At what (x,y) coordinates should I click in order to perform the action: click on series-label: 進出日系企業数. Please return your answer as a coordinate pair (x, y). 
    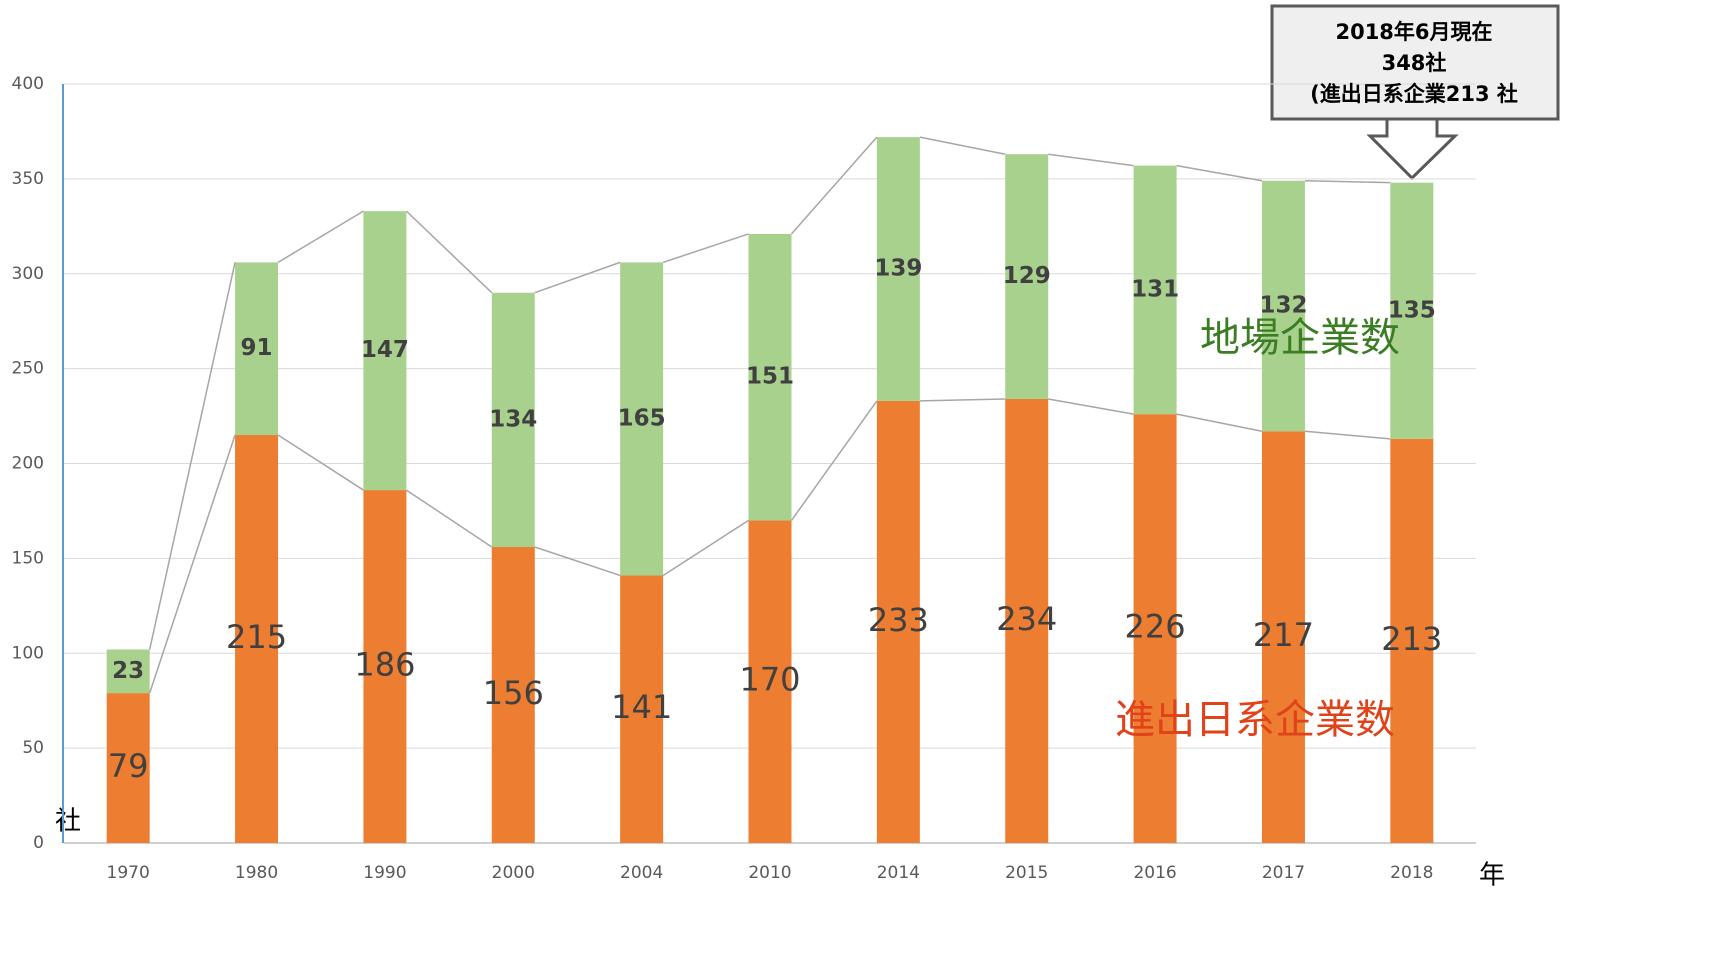
    Looking at the image, I should click on (1255, 720).